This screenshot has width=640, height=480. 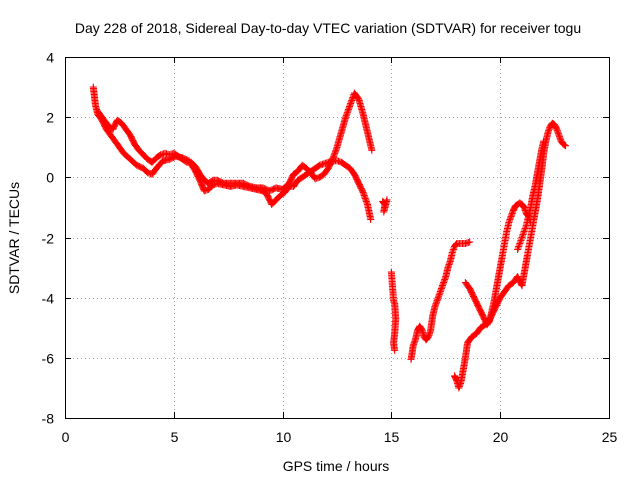 I want to click on y-axis-tick-labels: -8 -6 -4 -2 0 2 4, so click(x=48, y=238).